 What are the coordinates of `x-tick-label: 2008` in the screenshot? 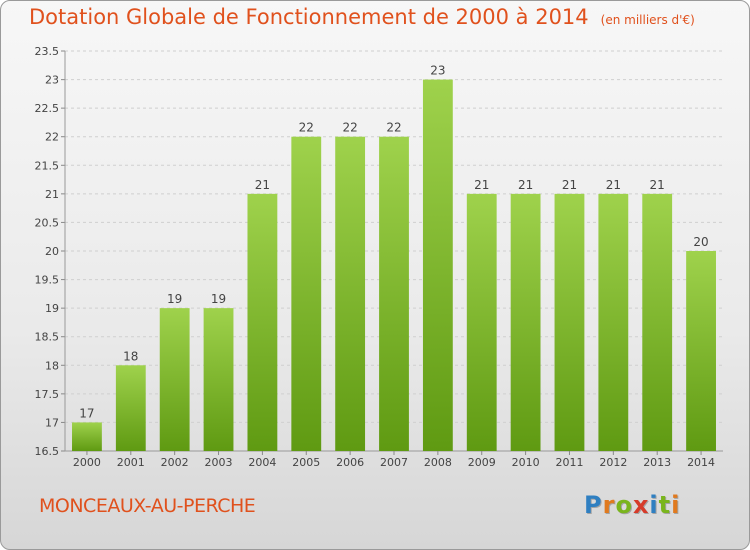 It's located at (438, 462).